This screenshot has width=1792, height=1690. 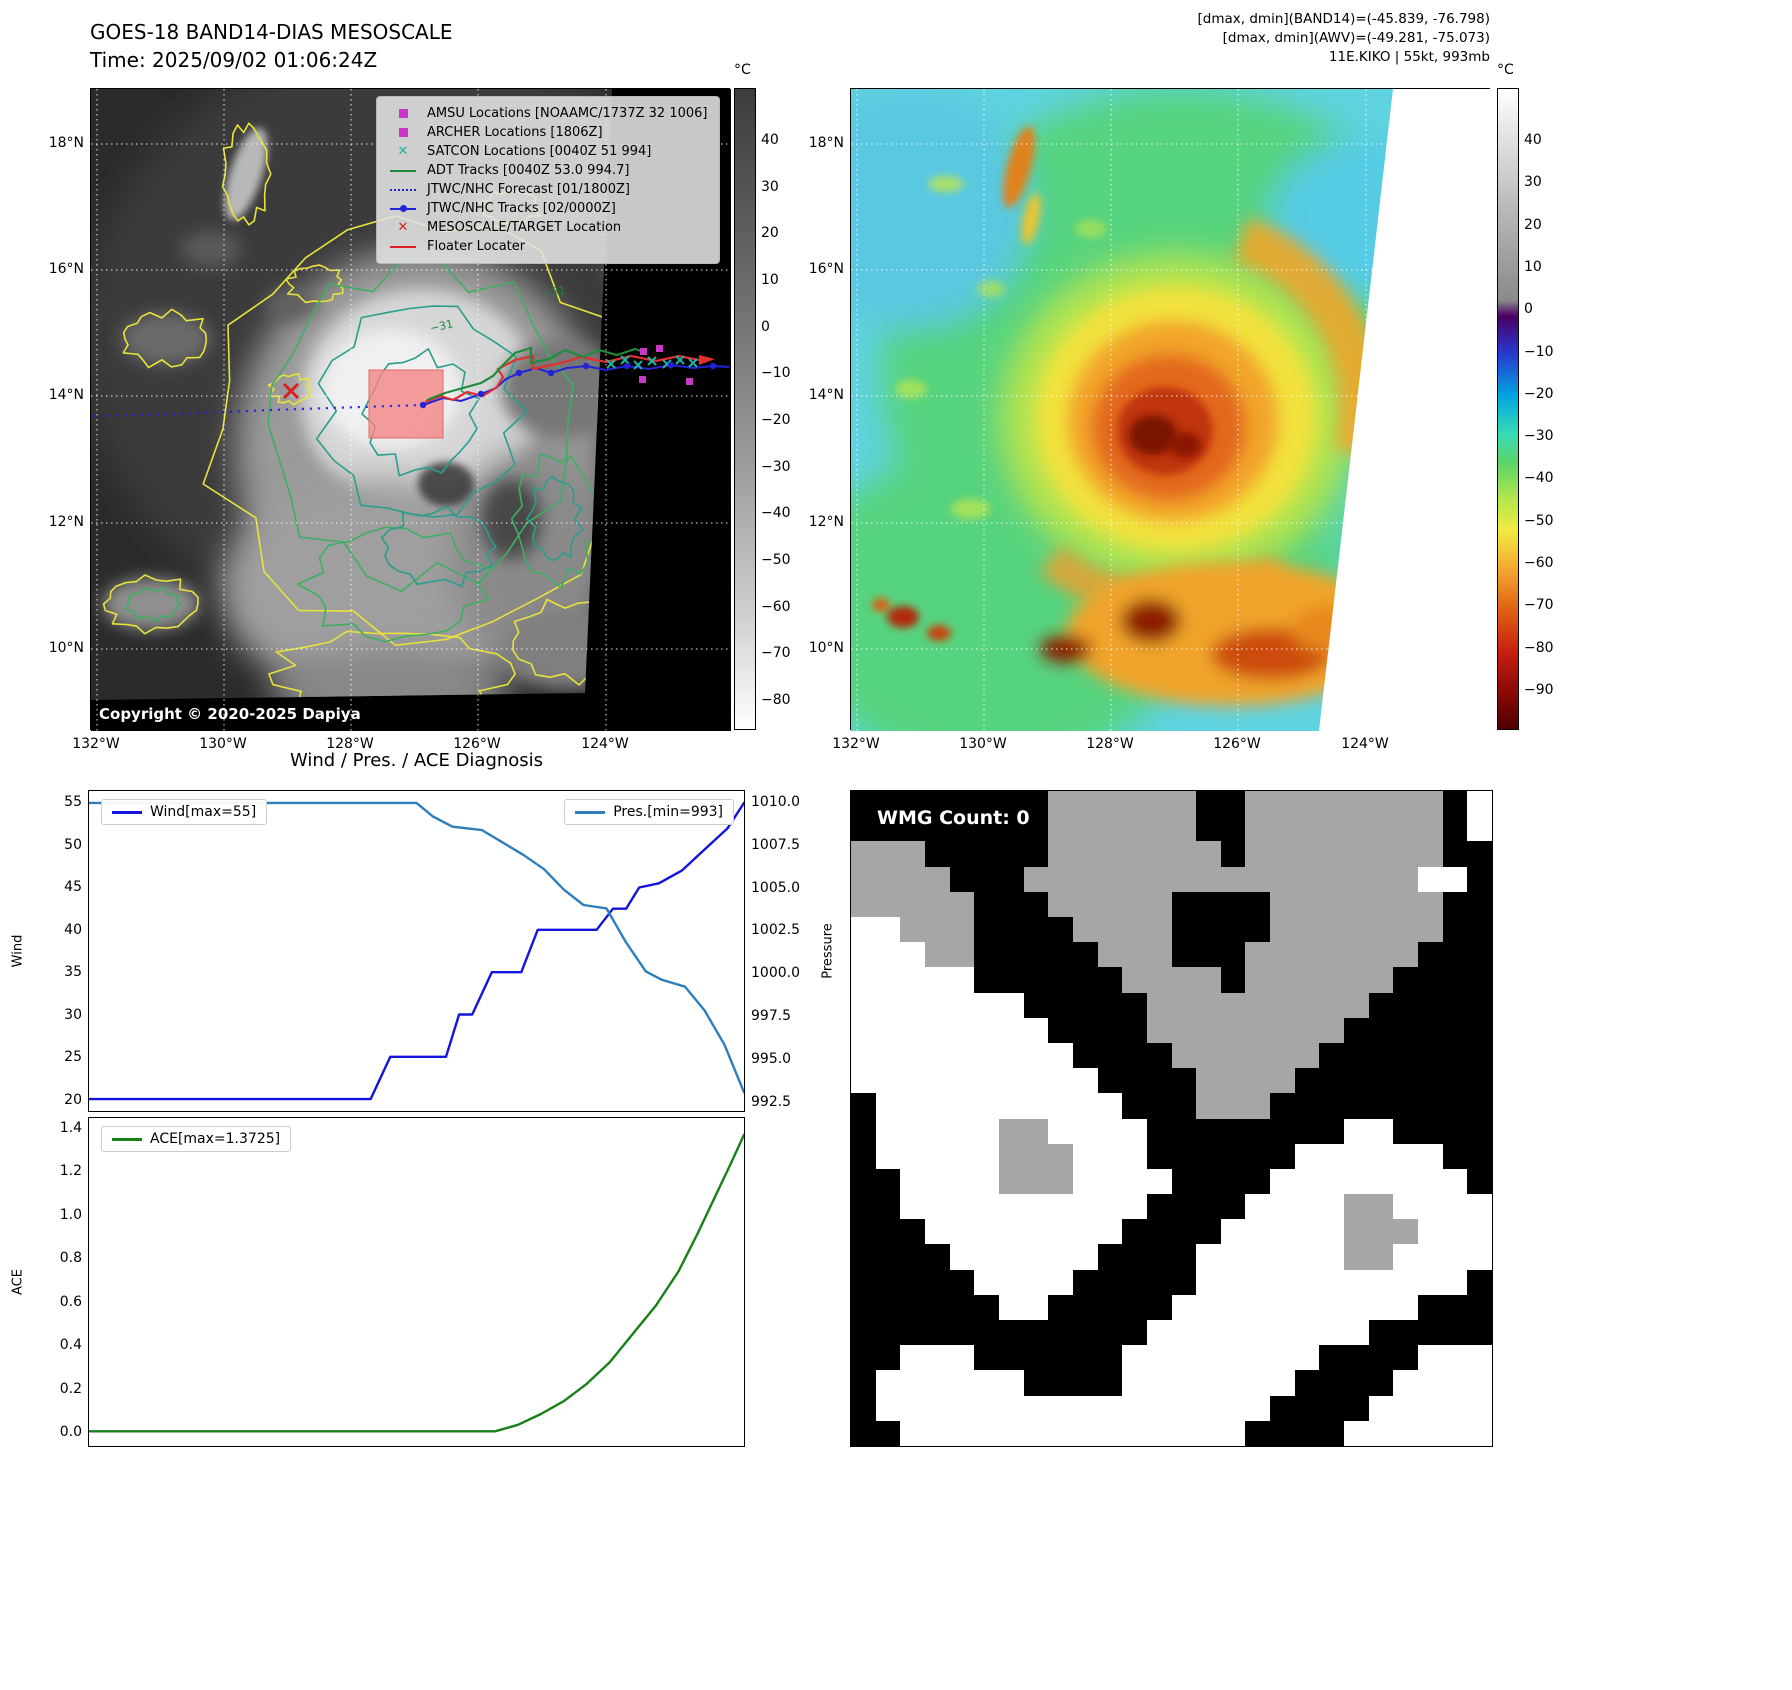 I want to click on tick-label: 1000.0, so click(x=775, y=973).